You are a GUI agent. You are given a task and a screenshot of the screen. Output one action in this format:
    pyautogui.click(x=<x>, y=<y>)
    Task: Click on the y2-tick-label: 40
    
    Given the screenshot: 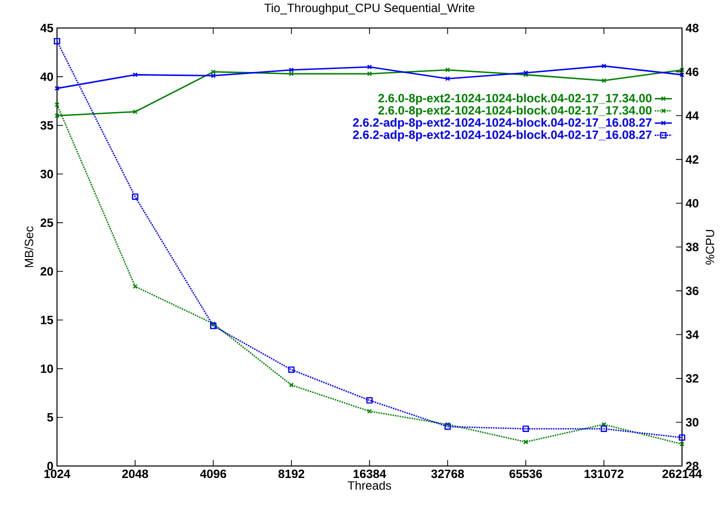 What is the action you would take?
    pyautogui.click(x=692, y=203)
    